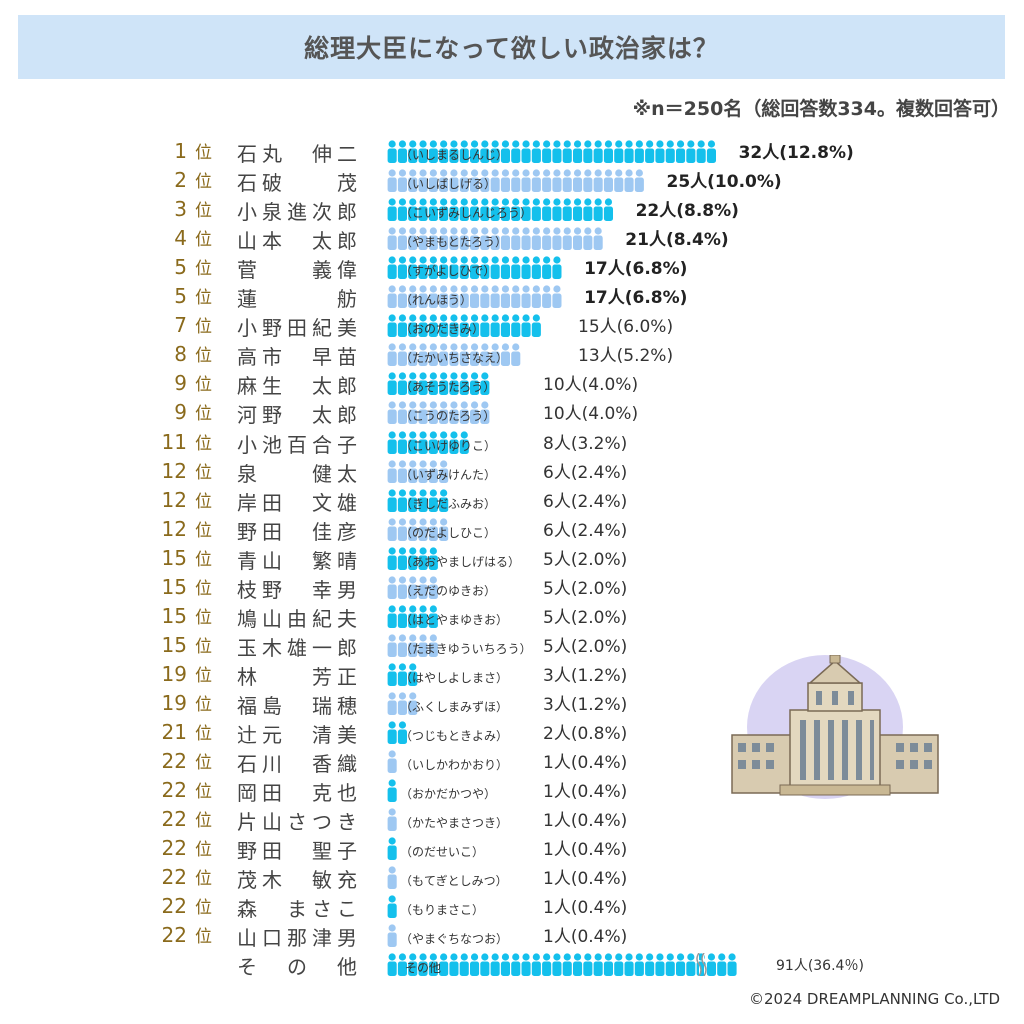 The height and width of the screenshot is (1024, 1024). What do you see at coordinates (512, 674) in the screenshot?
I see `chart-row: 19 位 林 芳正 （はやしよしまさ） 3人(1.2%)` at bounding box center [512, 674].